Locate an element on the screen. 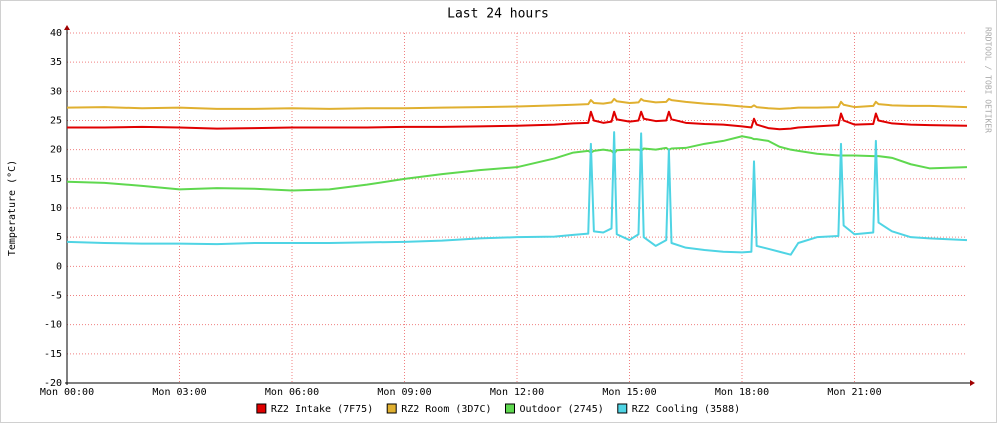  y-tick-label: -20 is located at coordinates (53, 383).